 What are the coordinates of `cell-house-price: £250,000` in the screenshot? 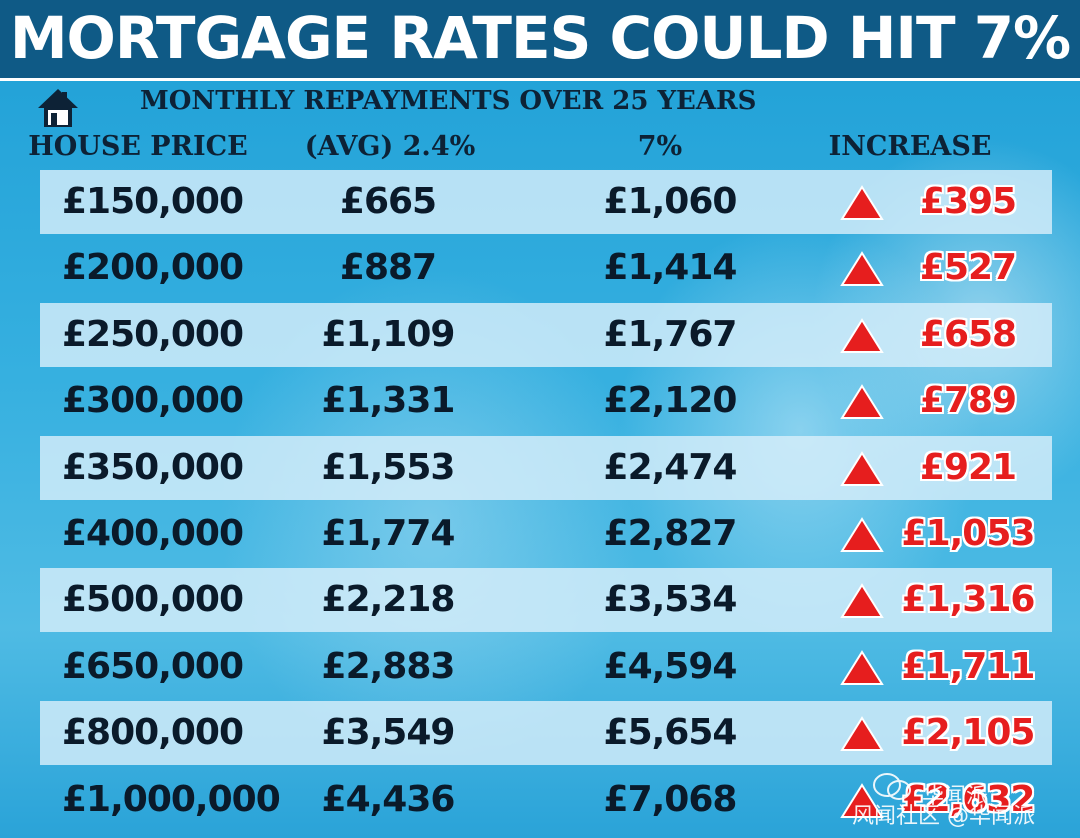 It's located at (153, 334).